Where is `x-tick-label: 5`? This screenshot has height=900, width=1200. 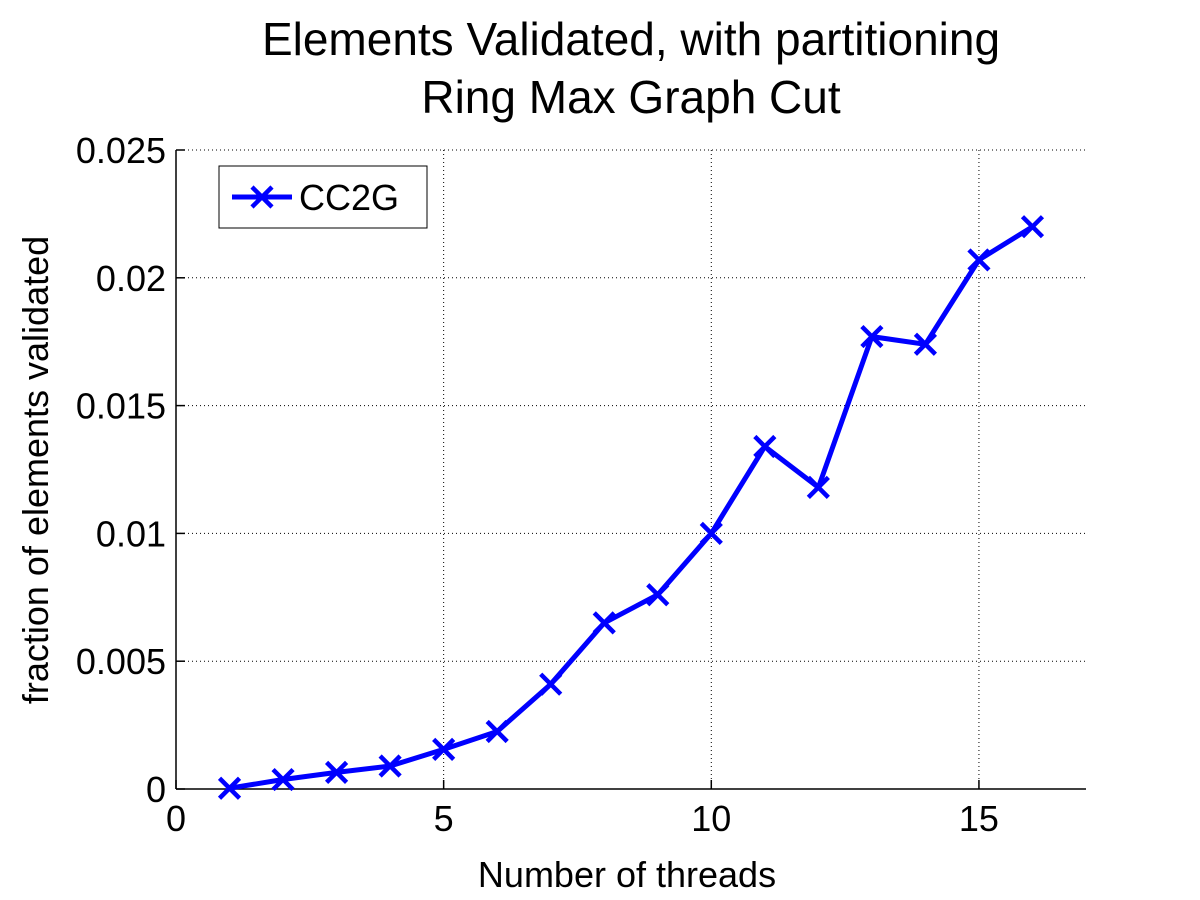 x-tick-label: 5 is located at coordinates (444, 818).